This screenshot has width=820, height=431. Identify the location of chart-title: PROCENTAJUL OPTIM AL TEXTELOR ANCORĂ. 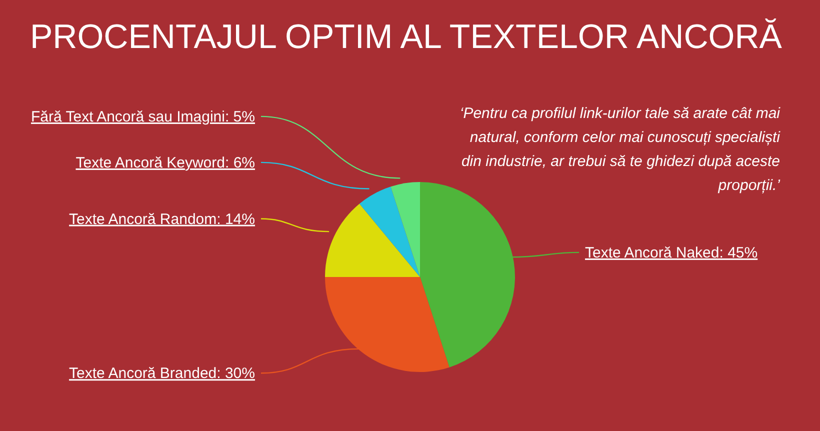
(406, 37).